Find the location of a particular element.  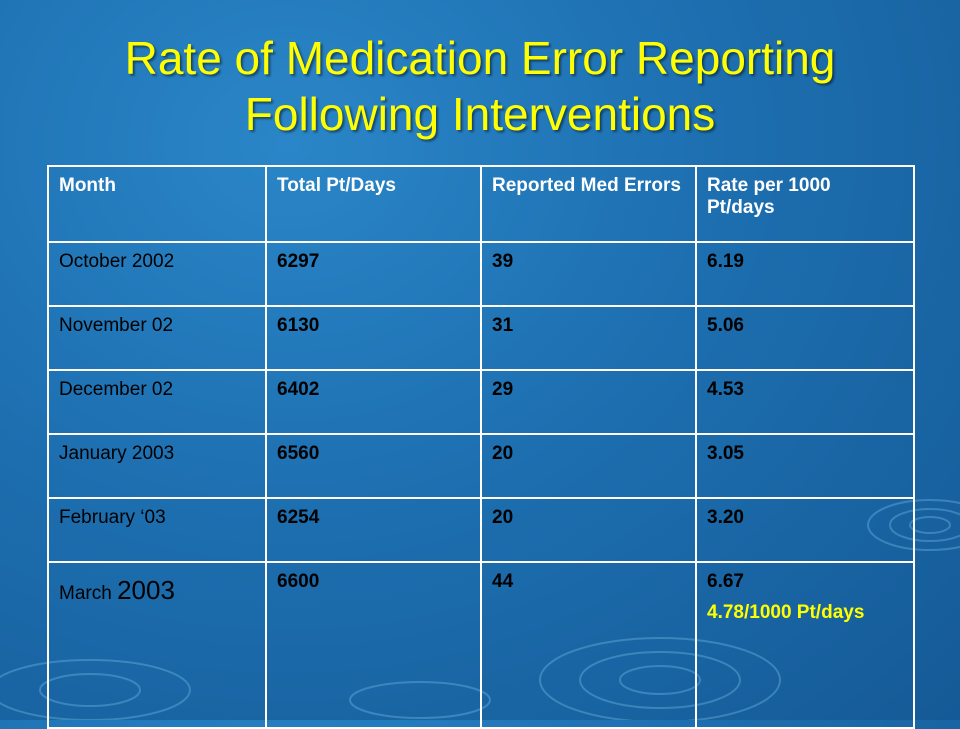

header-total-pt-days: Total Pt/Days is located at coordinates (373, 204).